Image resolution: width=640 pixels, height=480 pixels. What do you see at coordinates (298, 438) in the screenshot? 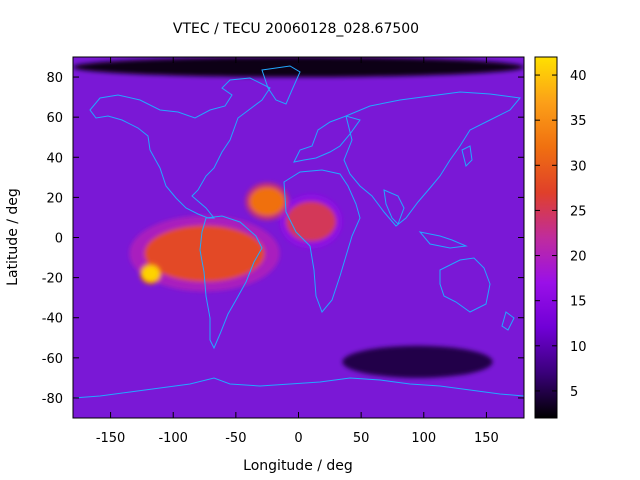
I see `x-tick-label: 0` at bounding box center [298, 438].